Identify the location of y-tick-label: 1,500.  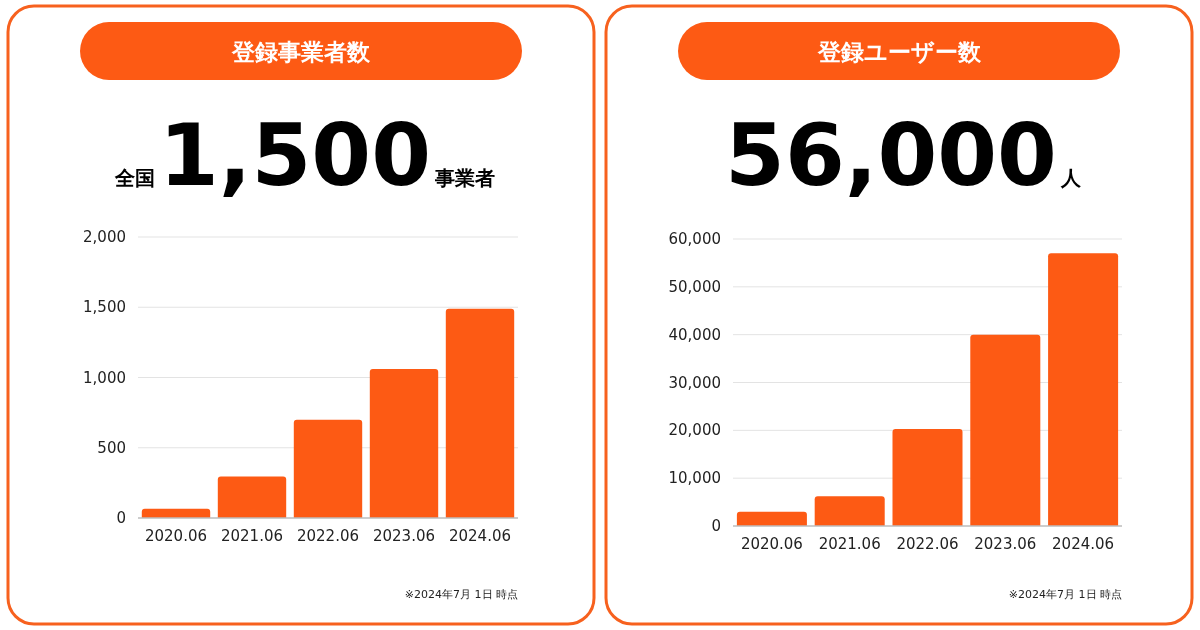
(104, 307).